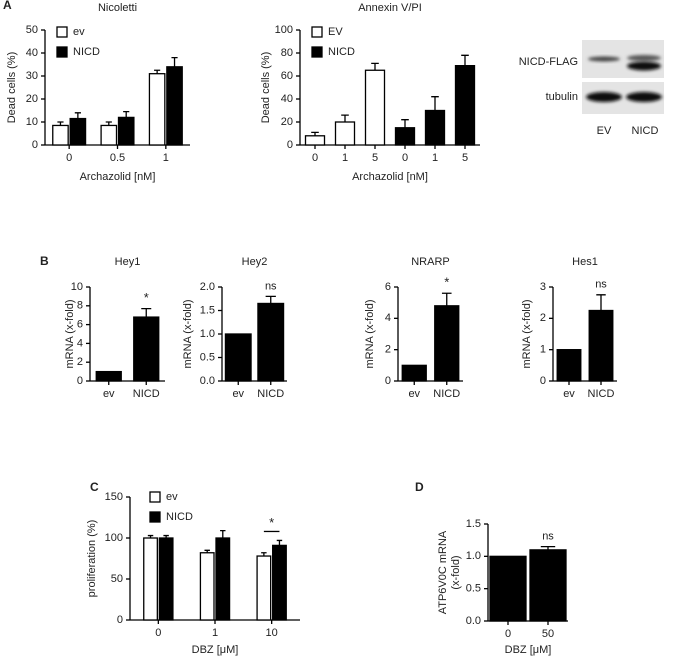  Describe the element at coordinates (86, 52) in the screenshot. I see `legend-label: NICD` at that location.